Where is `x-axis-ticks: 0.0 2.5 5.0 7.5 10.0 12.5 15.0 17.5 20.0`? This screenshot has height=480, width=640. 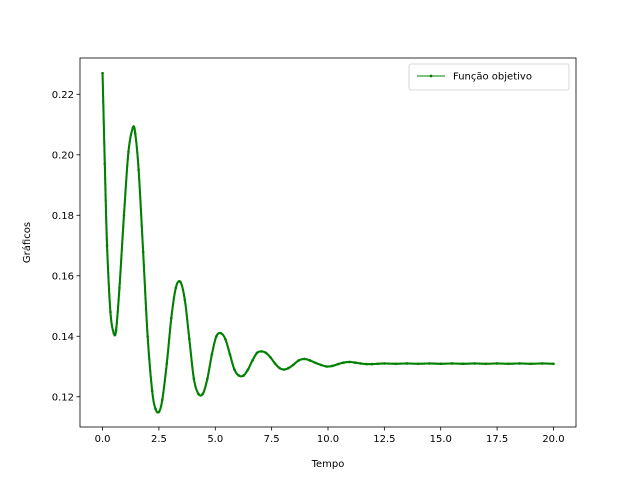
x-axis-ticks: 0.0 2.5 5.0 7.5 10.0 12.5 15.0 17.5 20.0 is located at coordinates (330, 436).